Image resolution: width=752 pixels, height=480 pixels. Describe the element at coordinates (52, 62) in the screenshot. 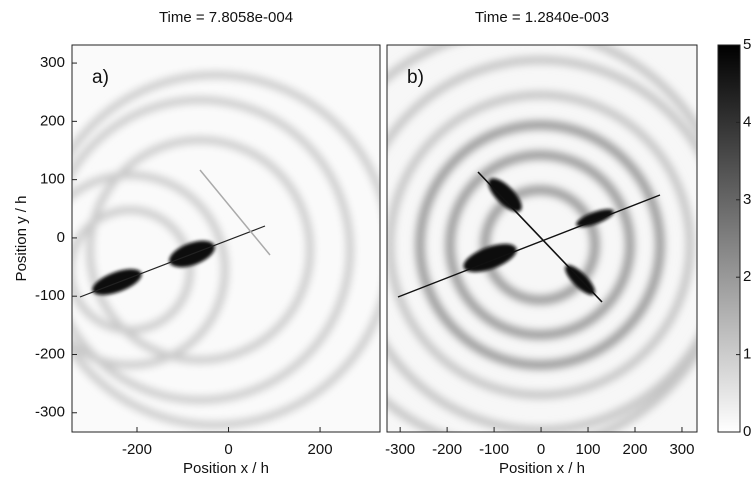

I see `y-tick-label: 300` at that location.